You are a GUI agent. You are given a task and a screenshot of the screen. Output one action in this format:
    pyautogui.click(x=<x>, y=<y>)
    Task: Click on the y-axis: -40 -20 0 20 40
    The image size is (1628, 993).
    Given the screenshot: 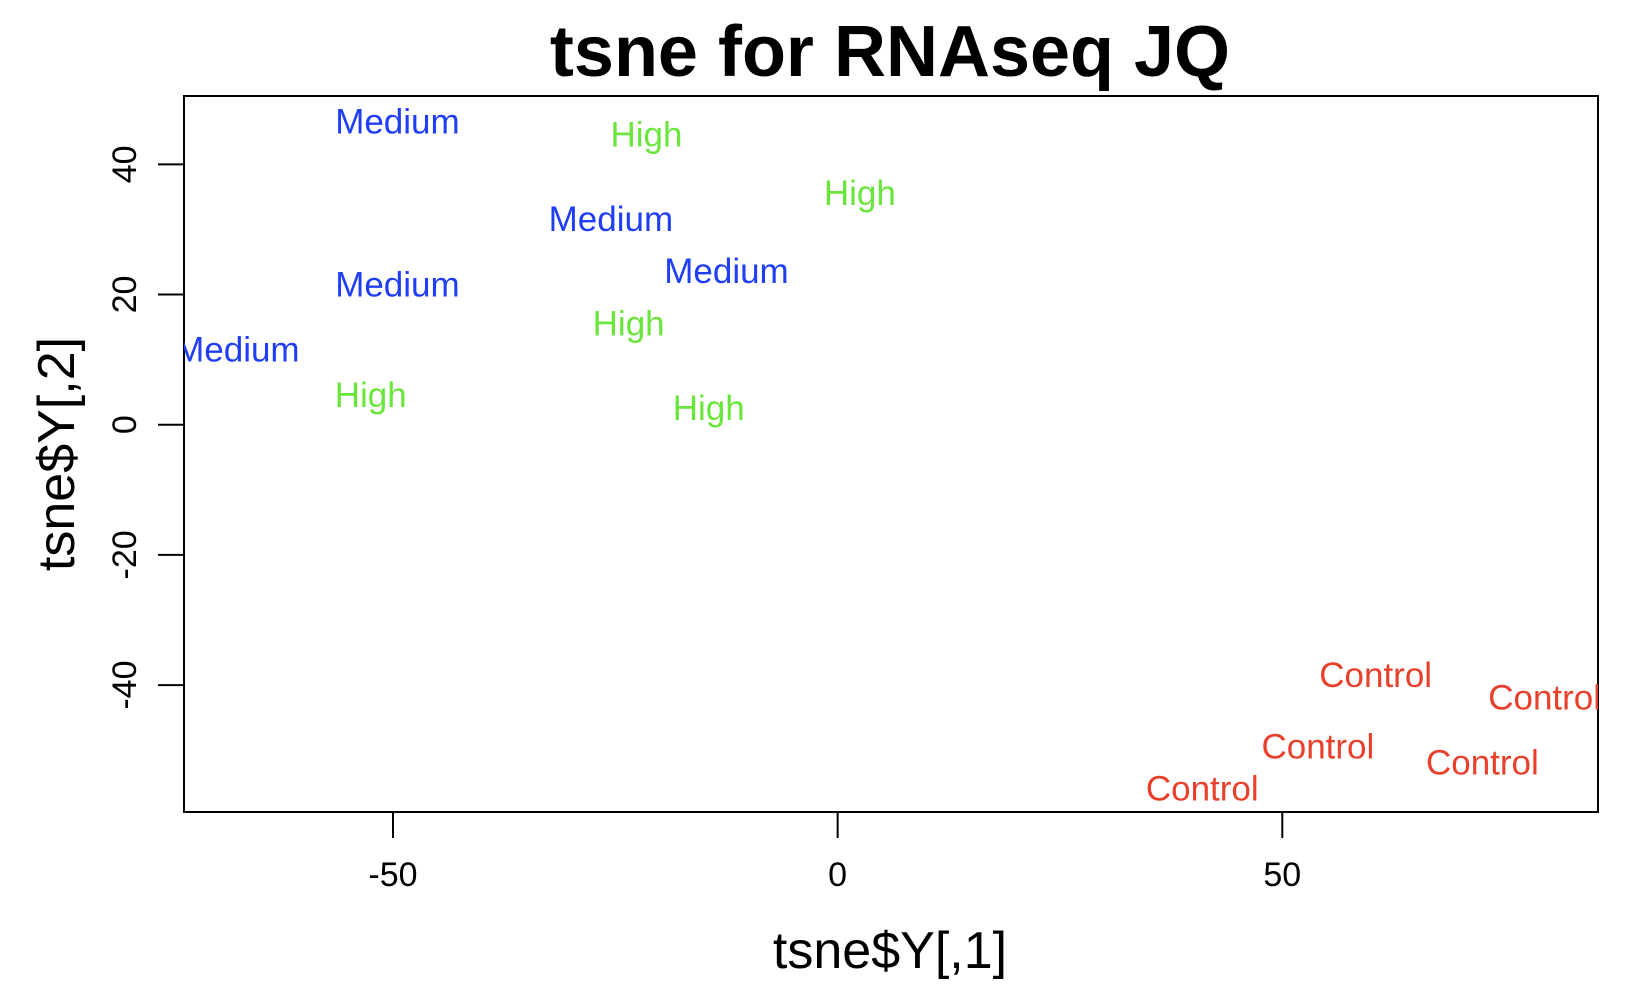 What is the action you would take?
    pyautogui.click(x=145, y=427)
    